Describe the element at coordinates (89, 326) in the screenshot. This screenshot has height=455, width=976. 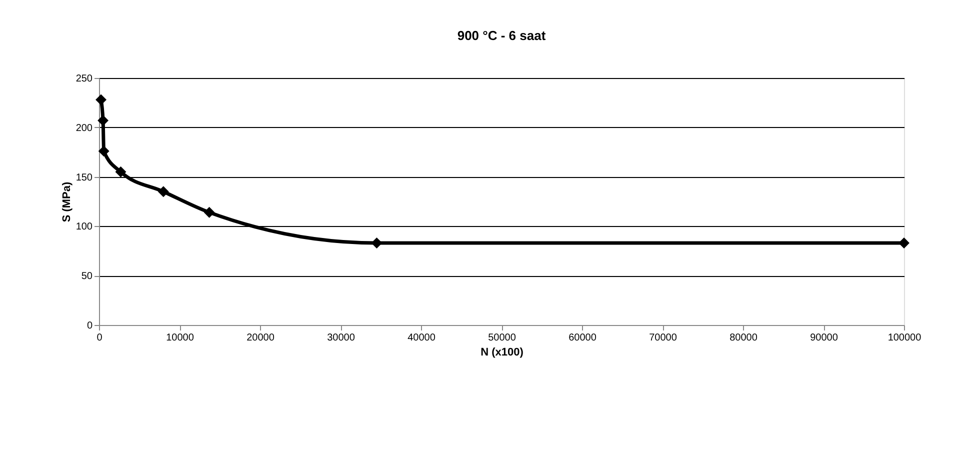
I see `y-tick-label: 0` at that location.